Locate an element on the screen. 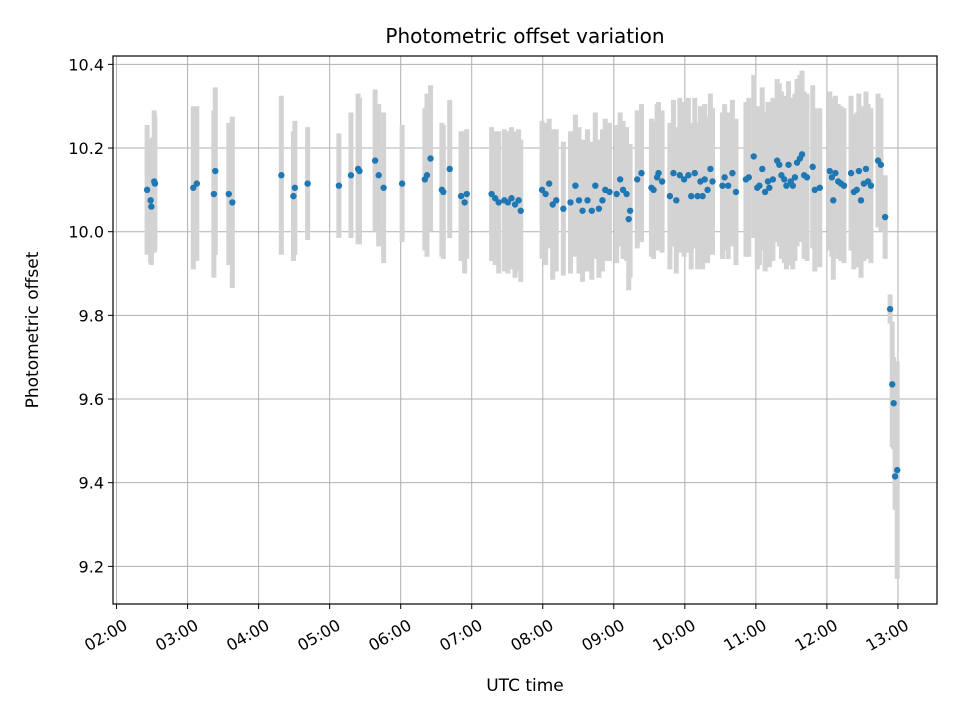 This screenshot has width=960, height=720. x-axis-label: UTC time is located at coordinates (525, 686).